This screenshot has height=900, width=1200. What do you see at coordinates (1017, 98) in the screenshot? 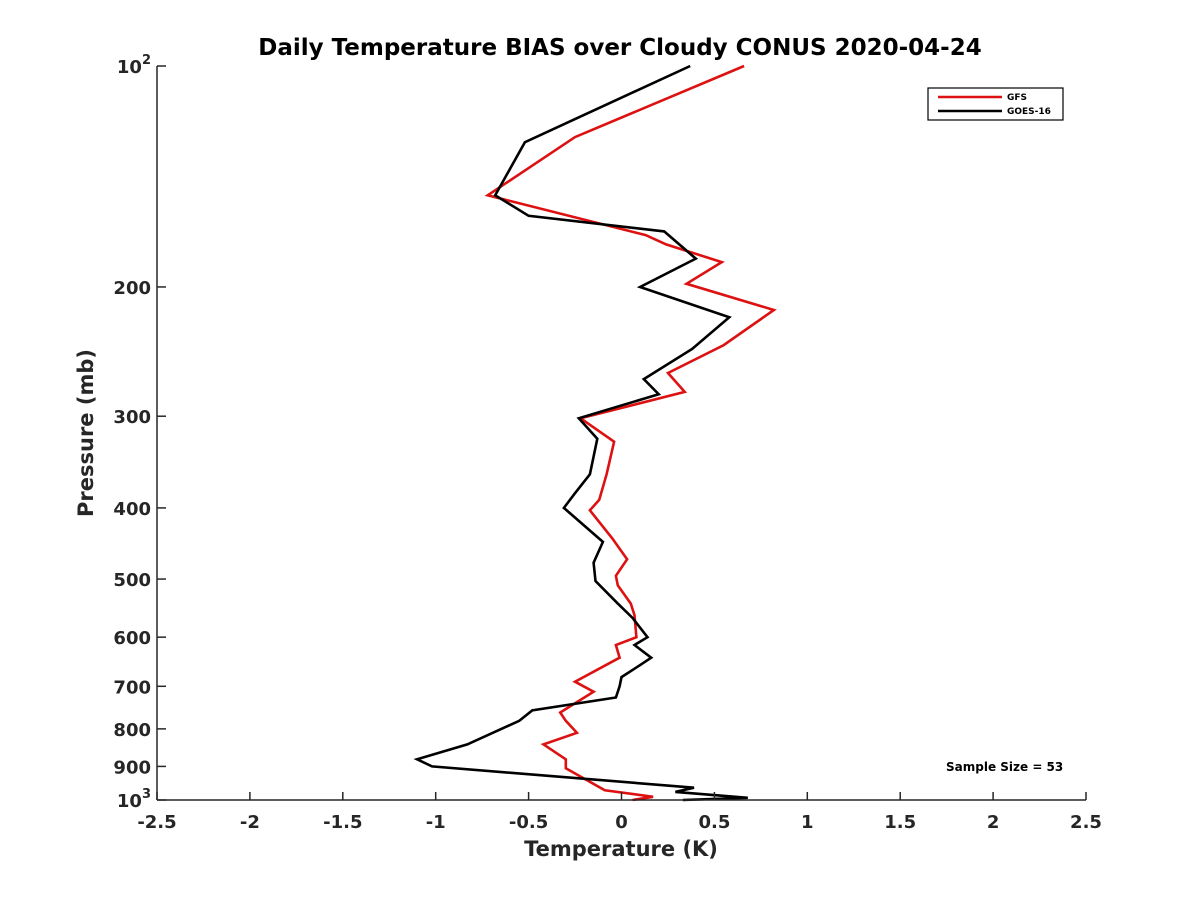
I see `legend-label-gfs: GFS` at bounding box center [1017, 98].